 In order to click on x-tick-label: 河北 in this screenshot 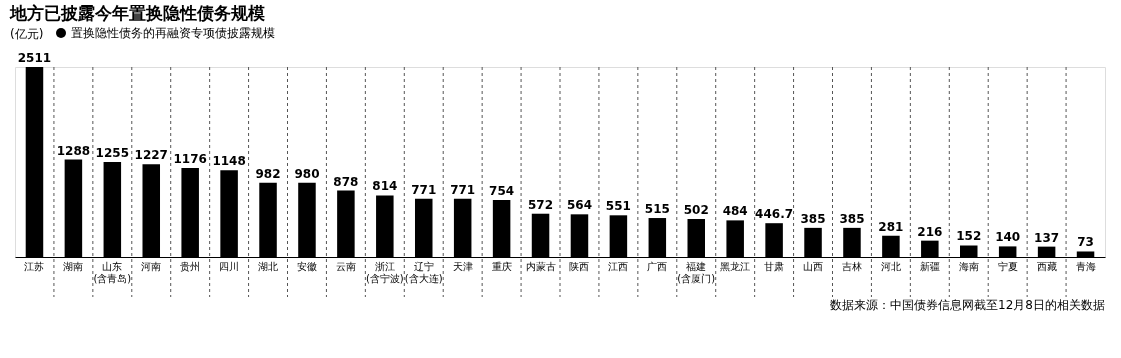, I will do `click(890, 266)`.